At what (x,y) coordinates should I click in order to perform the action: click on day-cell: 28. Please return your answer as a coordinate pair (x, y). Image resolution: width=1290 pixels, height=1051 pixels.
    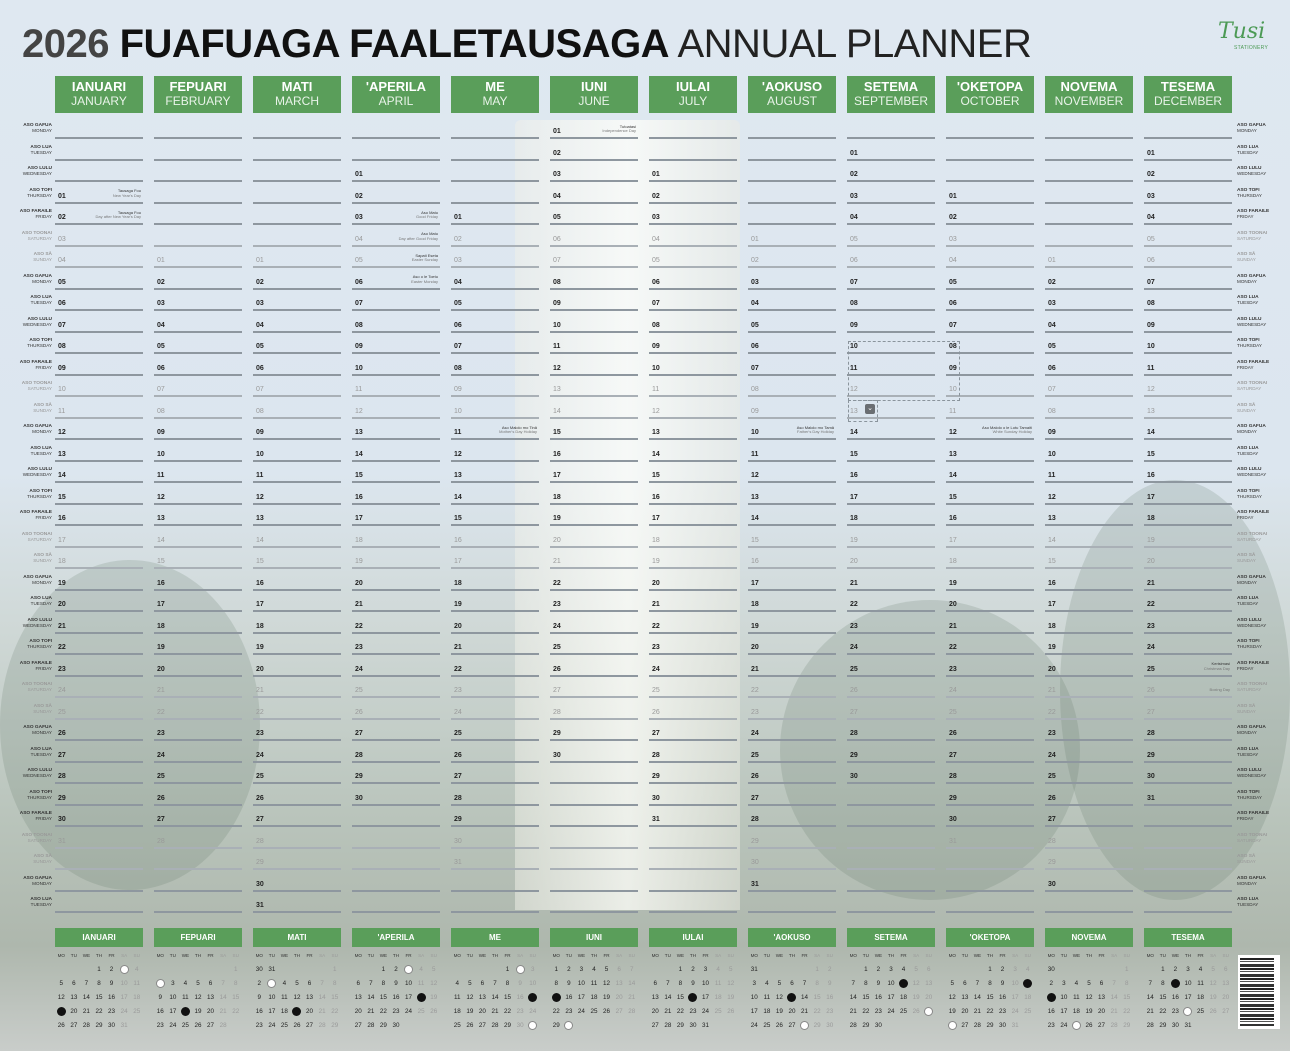
    Looking at the image, I should click on (1089, 839).